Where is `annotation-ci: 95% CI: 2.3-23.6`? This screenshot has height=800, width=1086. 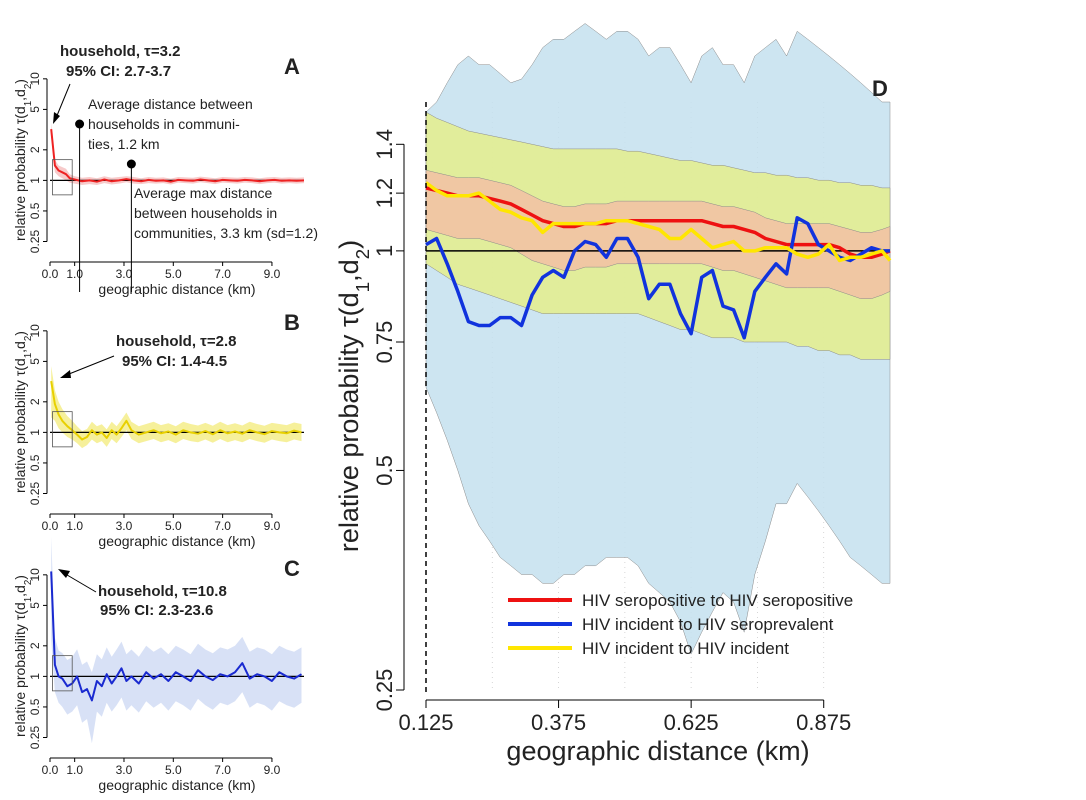 annotation-ci: 95% CI: 2.3-23.6 is located at coordinates (156, 610).